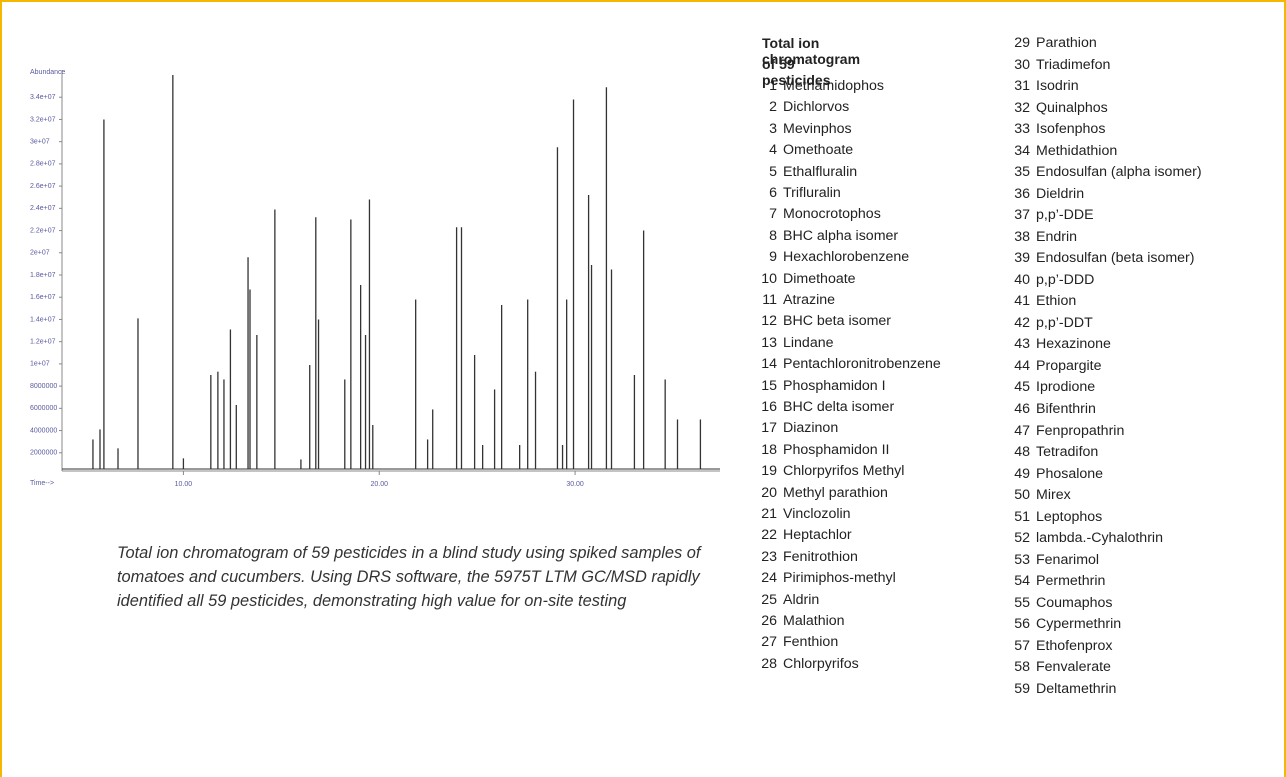 Image resolution: width=1286 pixels, height=777 pixels. Describe the element at coordinates (43, 408) in the screenshot. I see `y-tick-label: 6000000` at that location.